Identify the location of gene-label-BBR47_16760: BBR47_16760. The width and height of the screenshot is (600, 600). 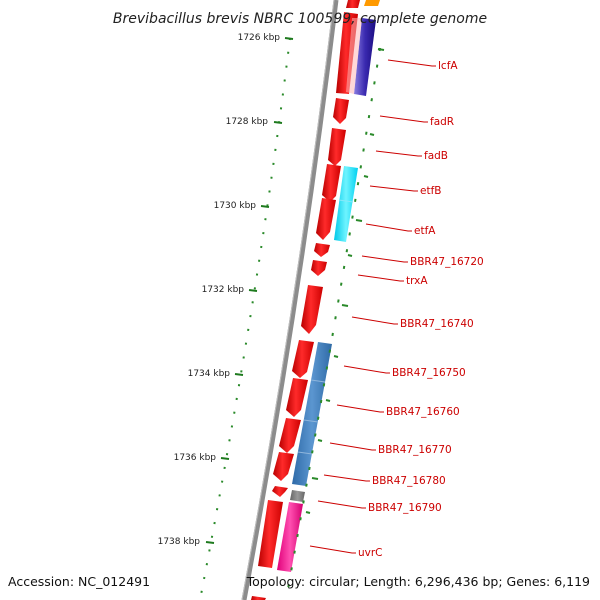
(423, 412).